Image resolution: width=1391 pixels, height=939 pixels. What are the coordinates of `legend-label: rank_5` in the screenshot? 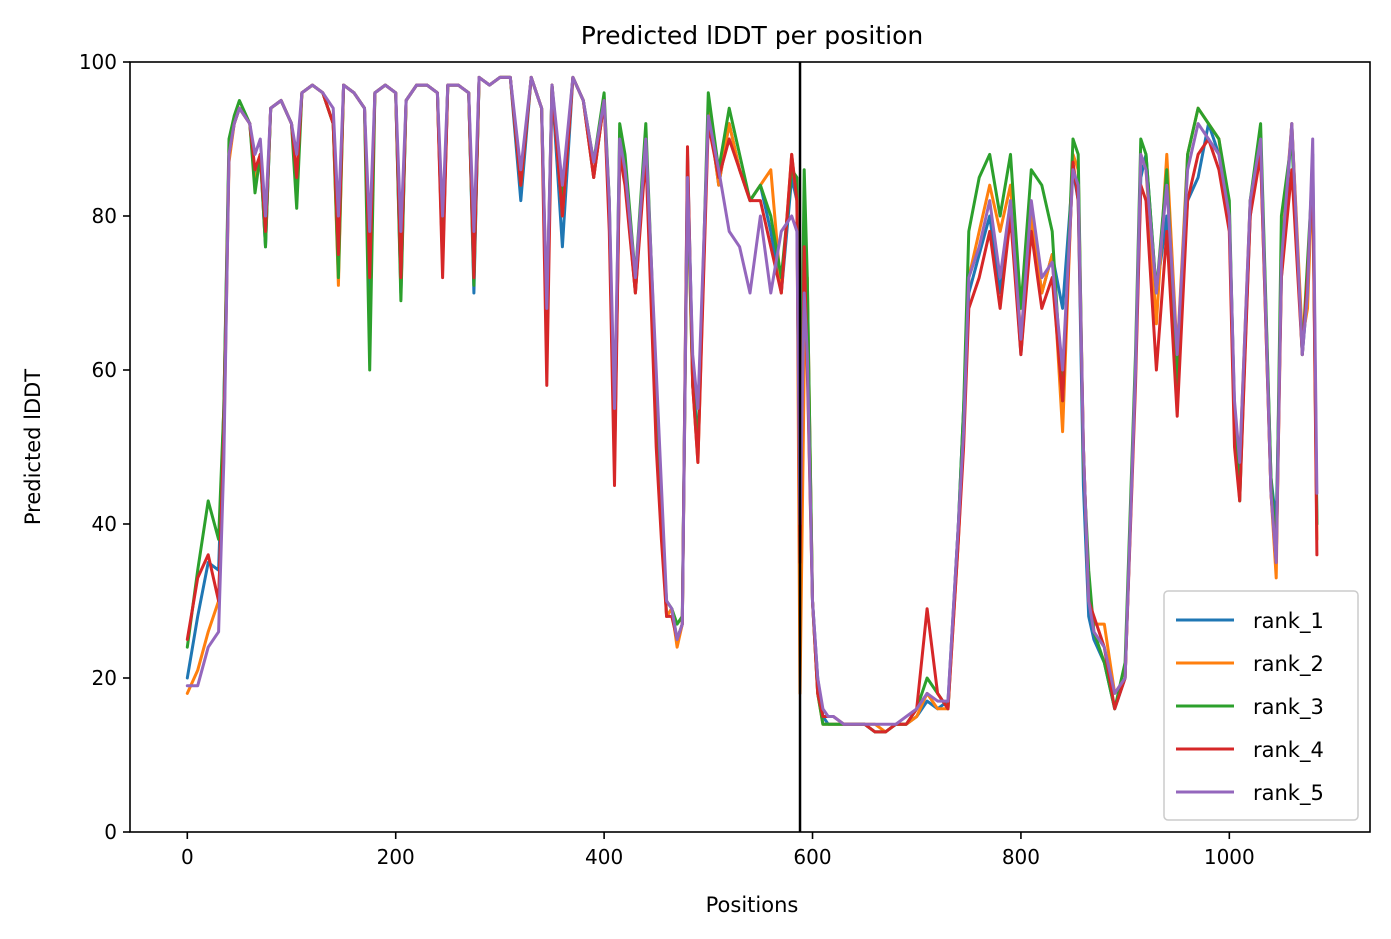 It's located at (1288, 793).